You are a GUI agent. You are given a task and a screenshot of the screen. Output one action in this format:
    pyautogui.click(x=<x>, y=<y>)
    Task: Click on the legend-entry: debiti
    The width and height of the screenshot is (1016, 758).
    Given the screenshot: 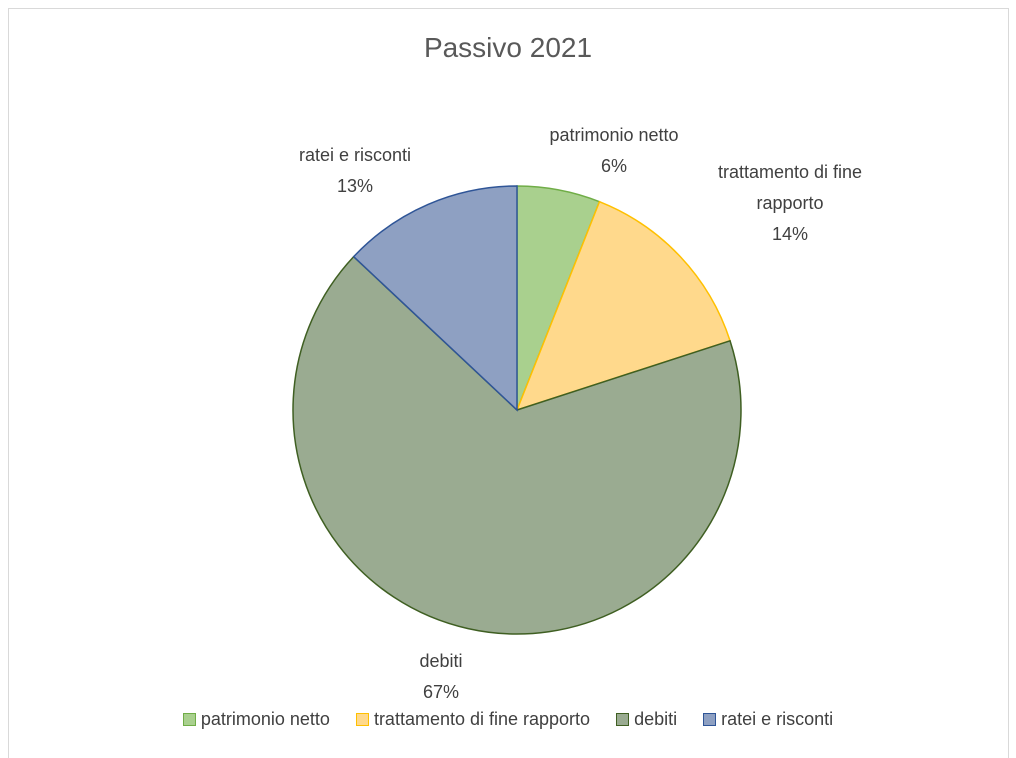 What is the action you would take?
    pyautogui.click(x=646, y=719)
    